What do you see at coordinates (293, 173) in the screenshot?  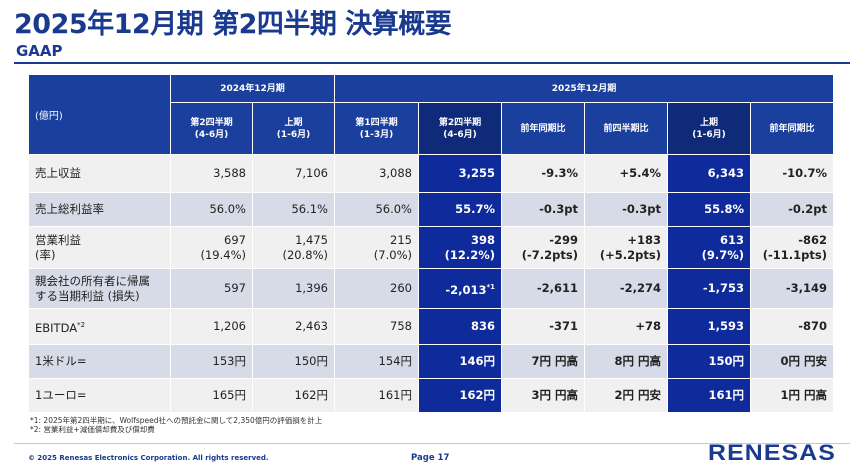 I see `table-cell: 7,106` at bounding box center [293, 173].